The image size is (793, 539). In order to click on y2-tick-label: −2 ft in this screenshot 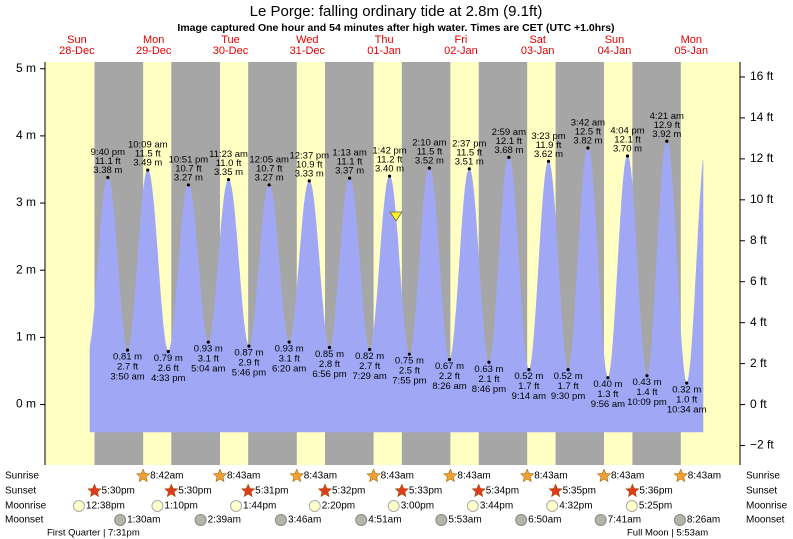, I will do `click(762, 445)`.